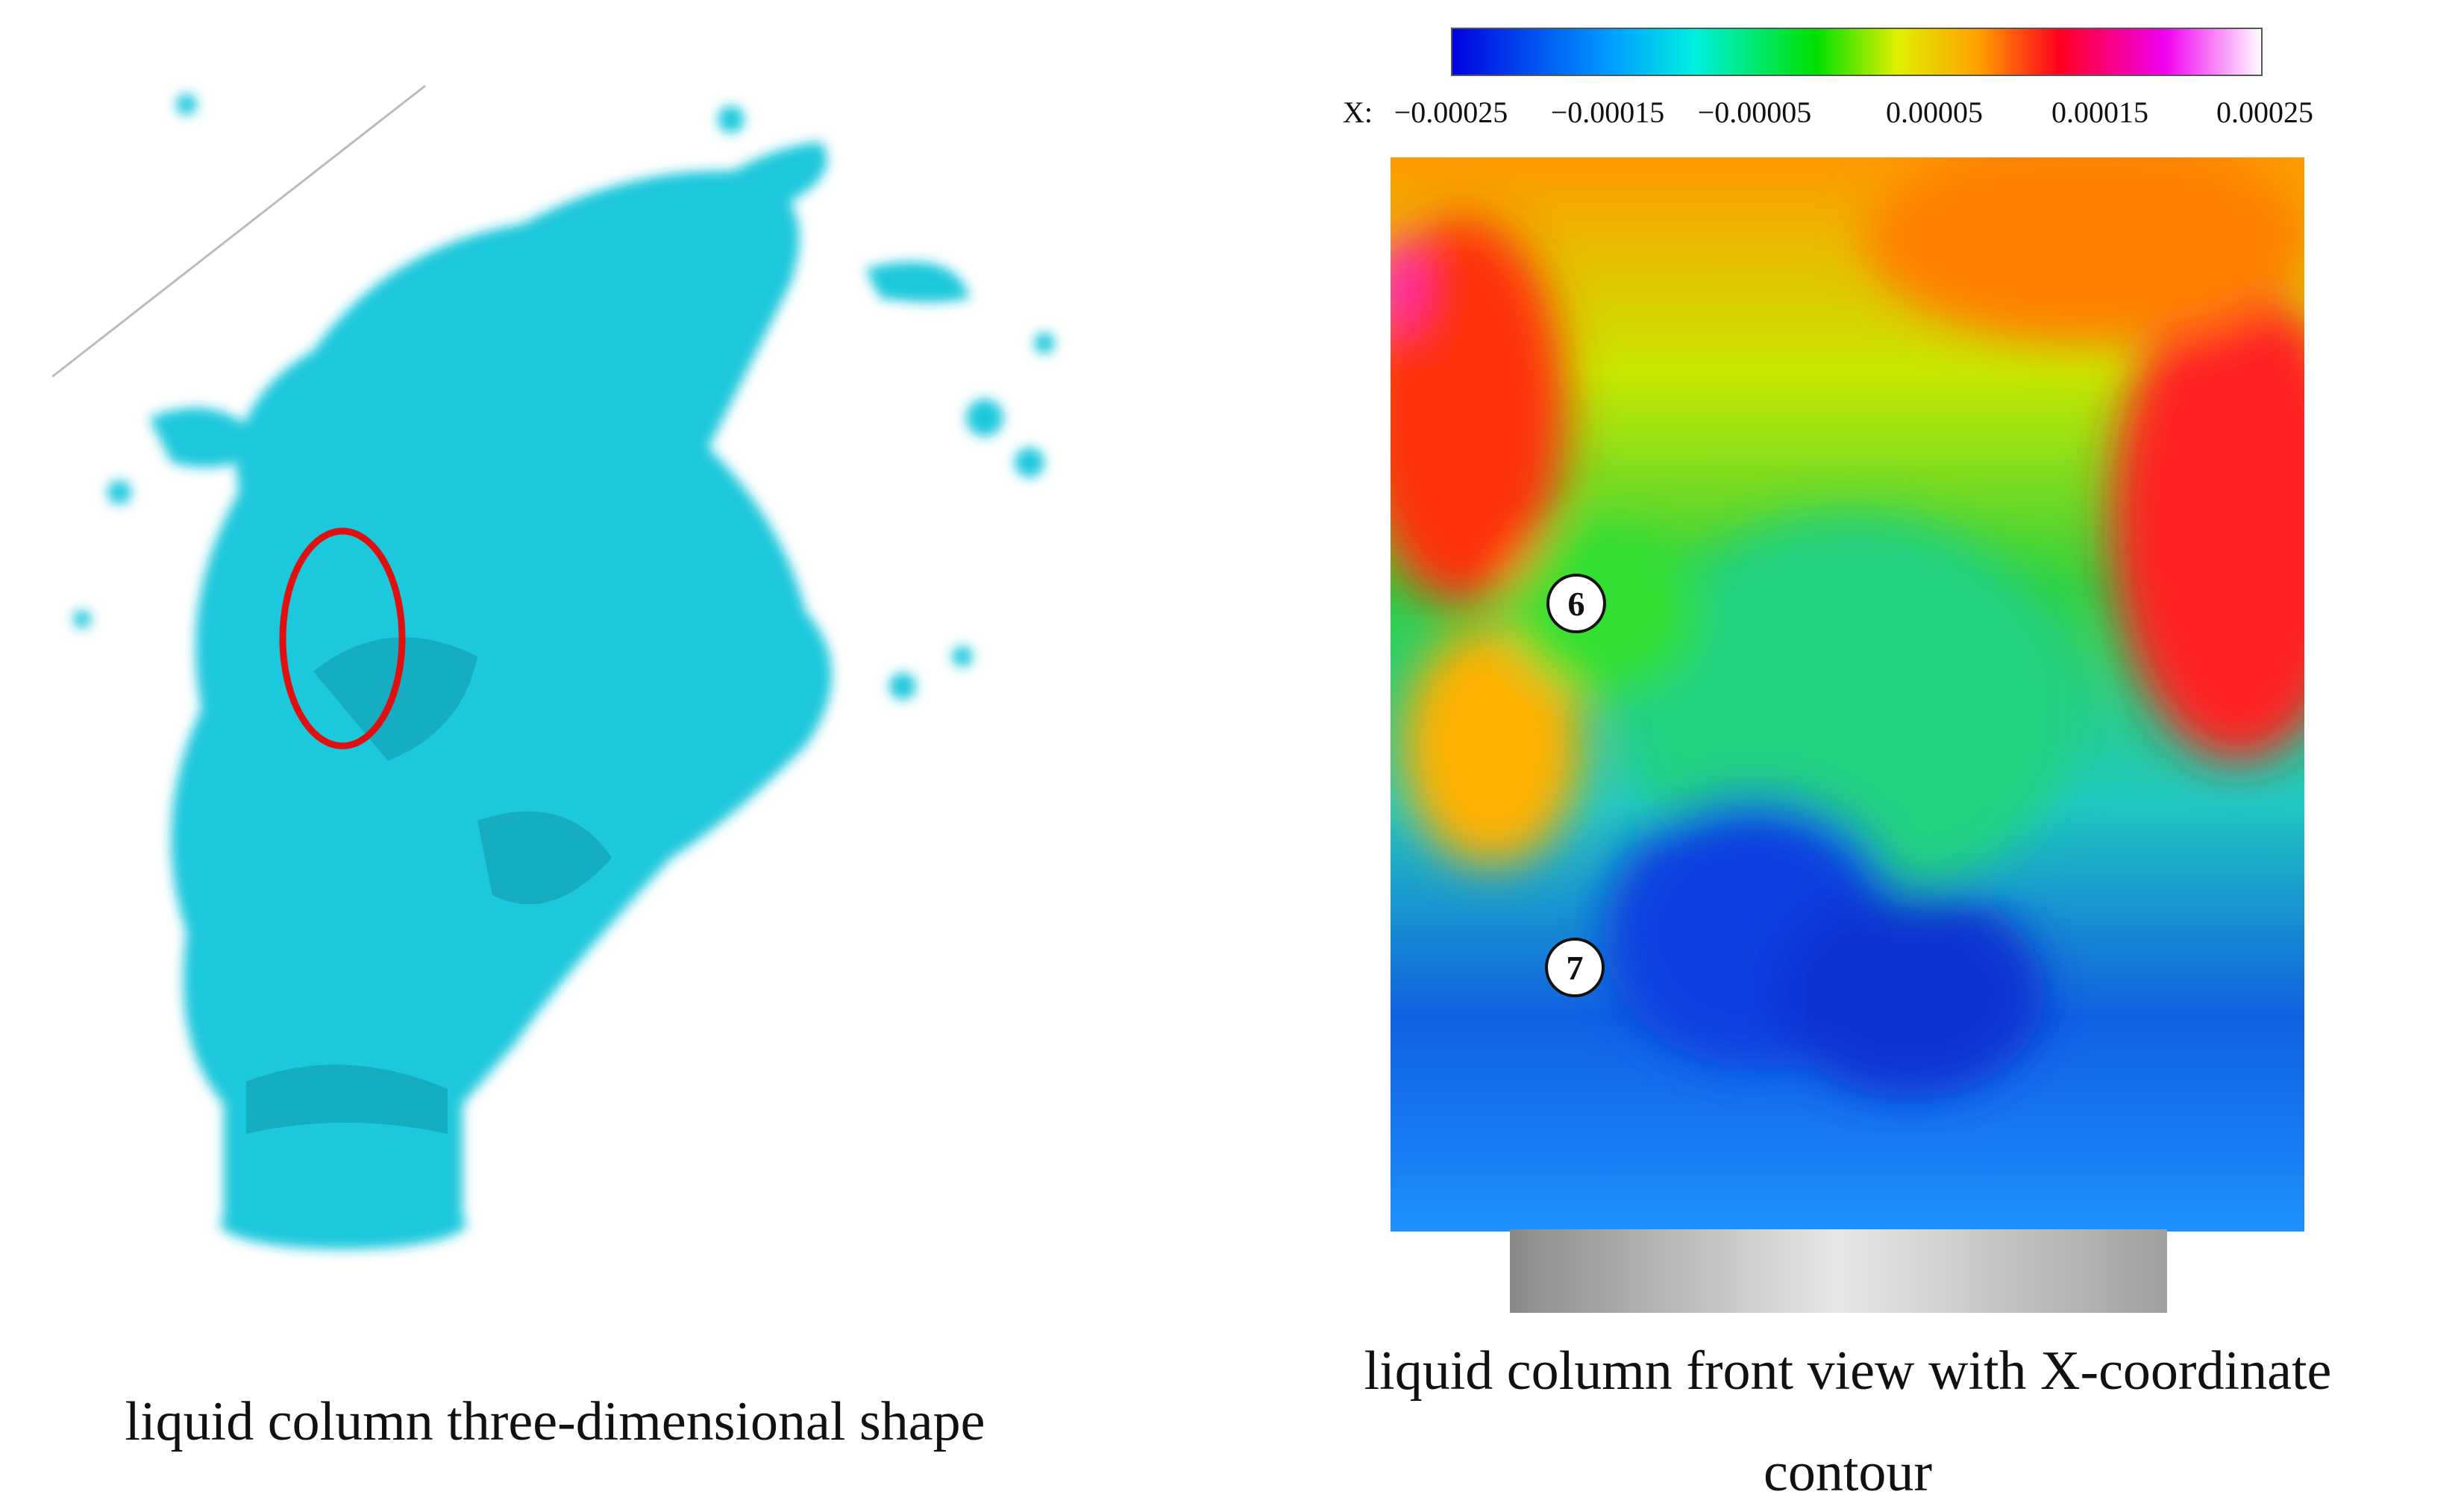 This screenshot has height=1512, width=2464. Describe the element at coordinates (1755, 112) in the screenshot. I see `colorbar-tick-label: −0.00005` at that location.